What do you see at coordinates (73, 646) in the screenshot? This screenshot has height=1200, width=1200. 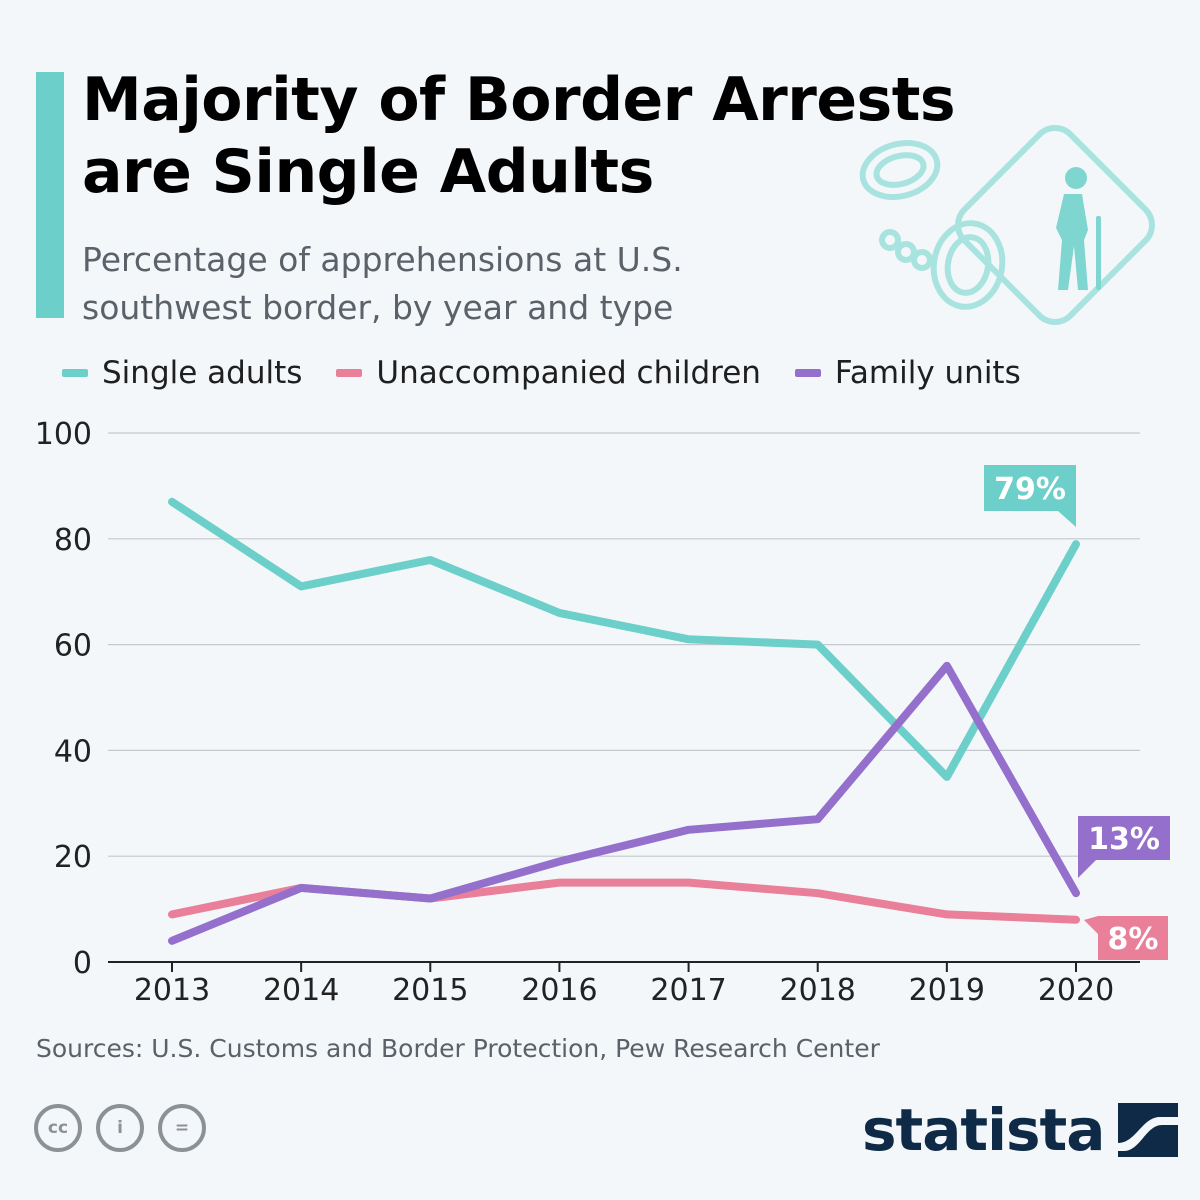 I see `y-tick-label: 60` at bounding box center [73, 646].